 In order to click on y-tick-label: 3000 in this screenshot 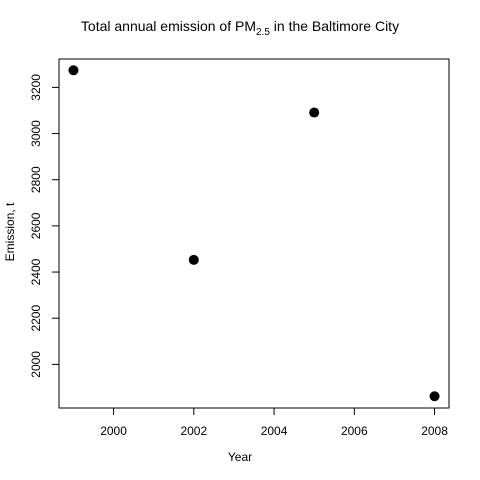, I will do `click(36, 133)`.